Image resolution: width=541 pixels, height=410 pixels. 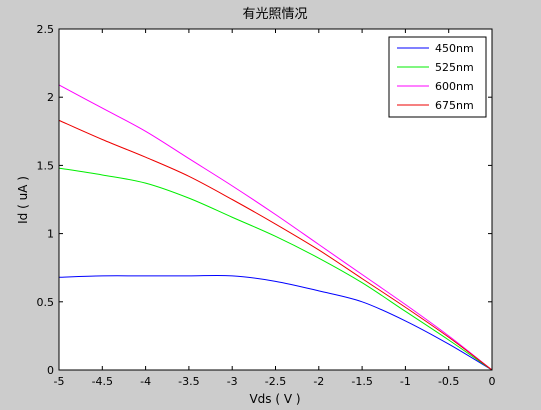 I want to click on y-axis-label: Id ( uA ), so click(x=23, y=200).